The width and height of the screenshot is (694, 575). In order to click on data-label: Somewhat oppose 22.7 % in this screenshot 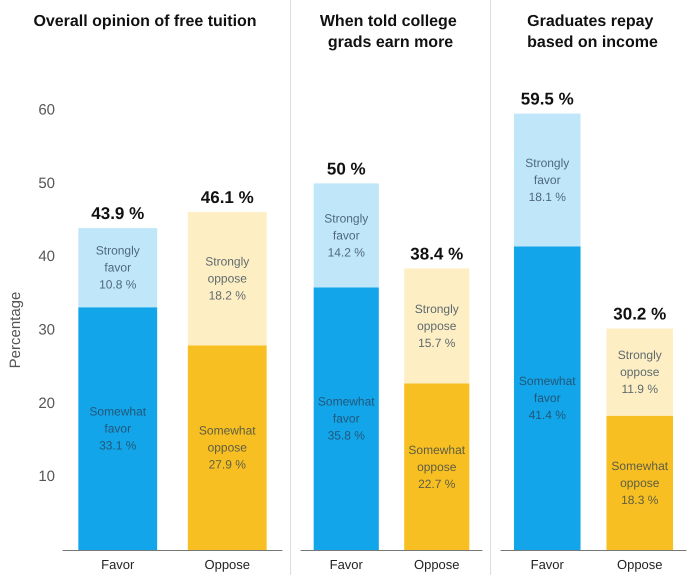, I will do `click(437, 466)`.